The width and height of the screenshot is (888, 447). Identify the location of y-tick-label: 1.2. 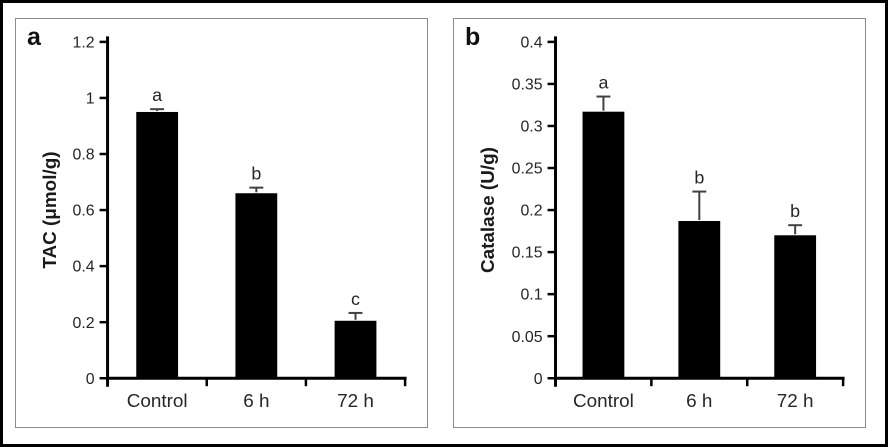
(83, 42).